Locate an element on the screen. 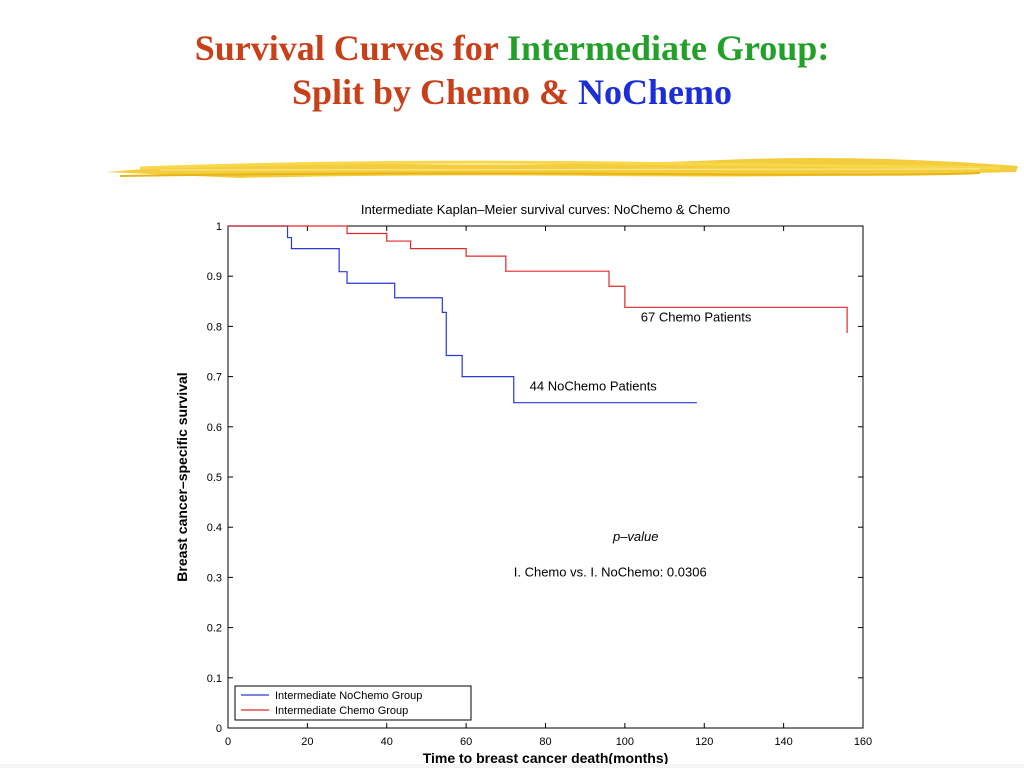  x-axis-label: Time to breast cancer death(months) is located at coordinates (546, 758).